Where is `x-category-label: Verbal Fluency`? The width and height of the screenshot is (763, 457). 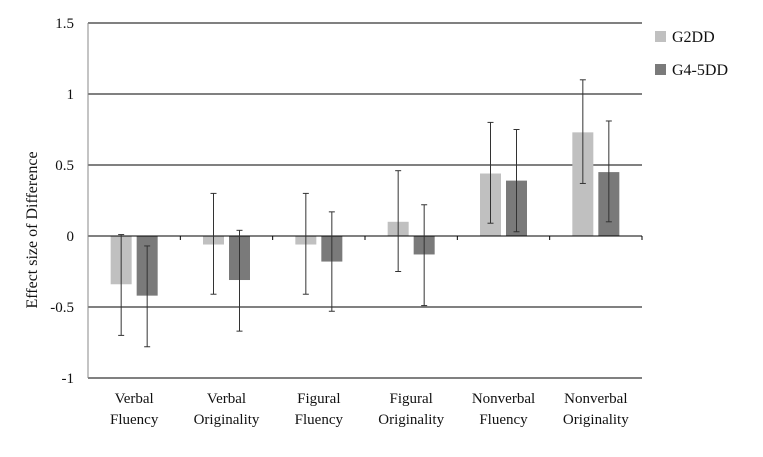
x-category-label: Verbal Fluency is located at coordinates (134, 409).